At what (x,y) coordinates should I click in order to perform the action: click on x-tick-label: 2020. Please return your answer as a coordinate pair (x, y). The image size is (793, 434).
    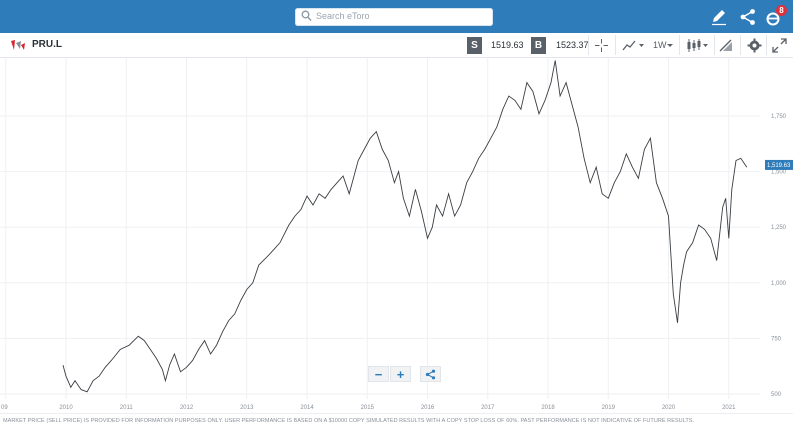
    Looking at the image, I should click on (669, 408).